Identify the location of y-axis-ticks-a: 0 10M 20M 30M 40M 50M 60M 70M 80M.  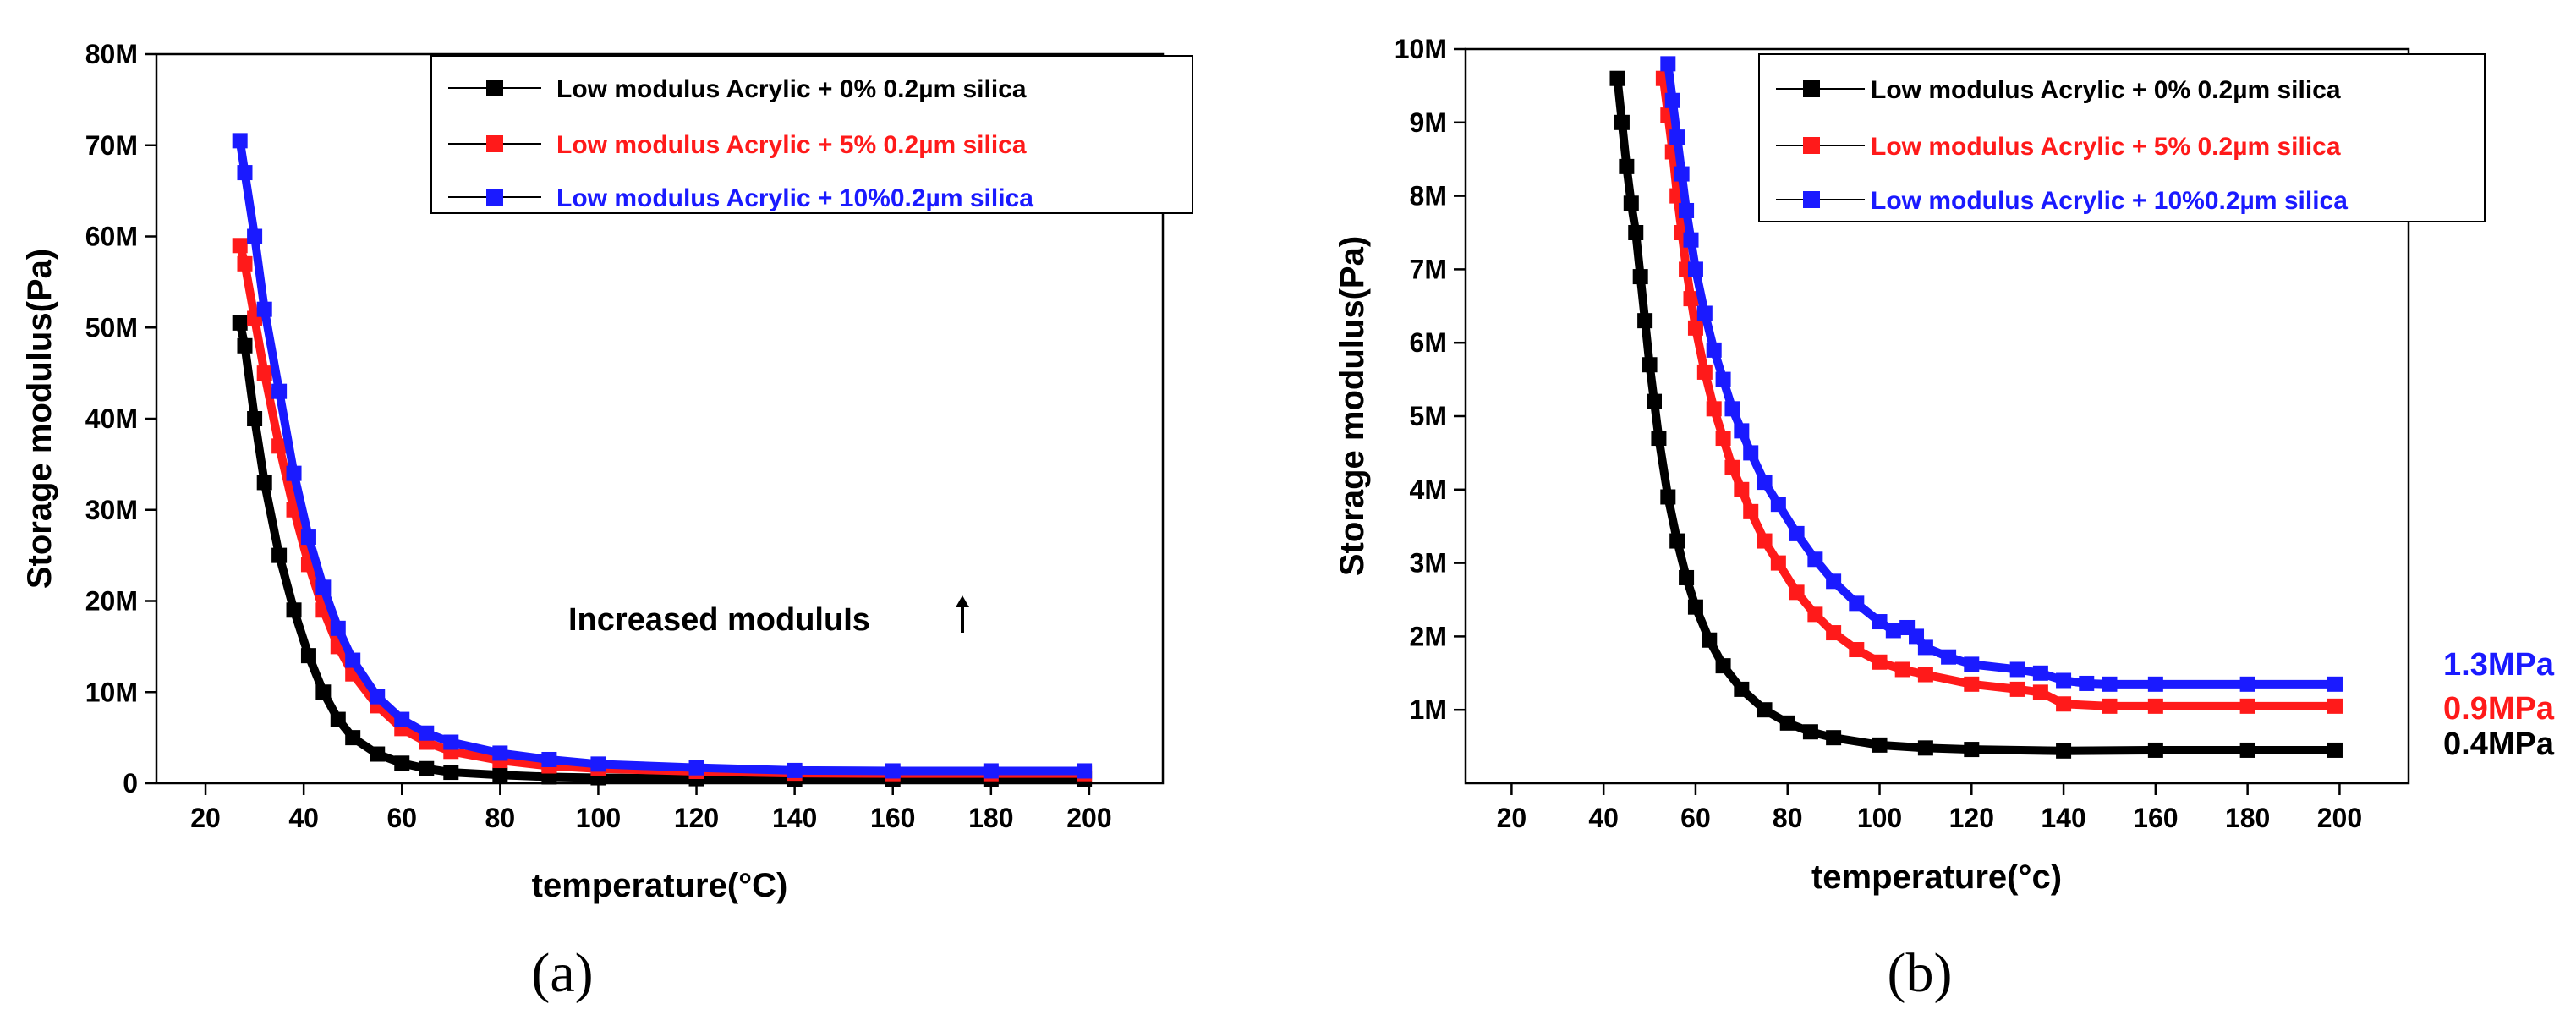
(120, 418).